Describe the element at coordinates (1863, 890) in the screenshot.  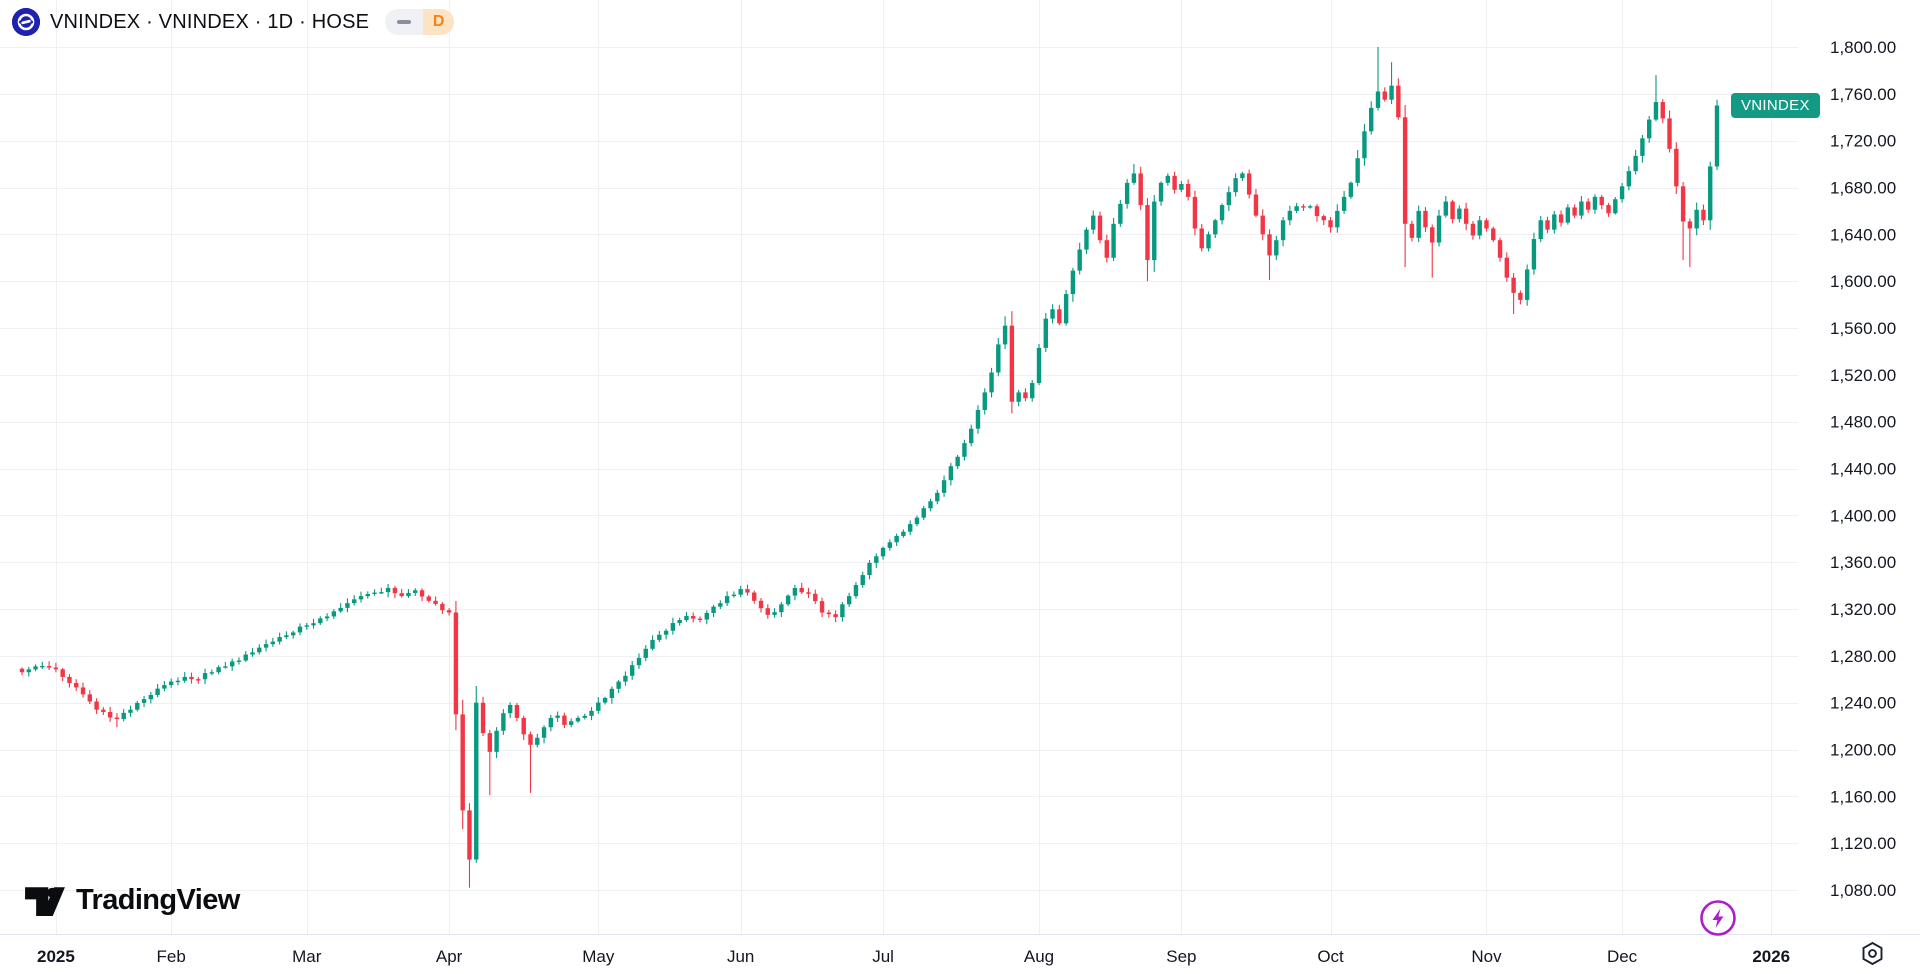
I see `price-tick-label: 1,080.00` at that location.